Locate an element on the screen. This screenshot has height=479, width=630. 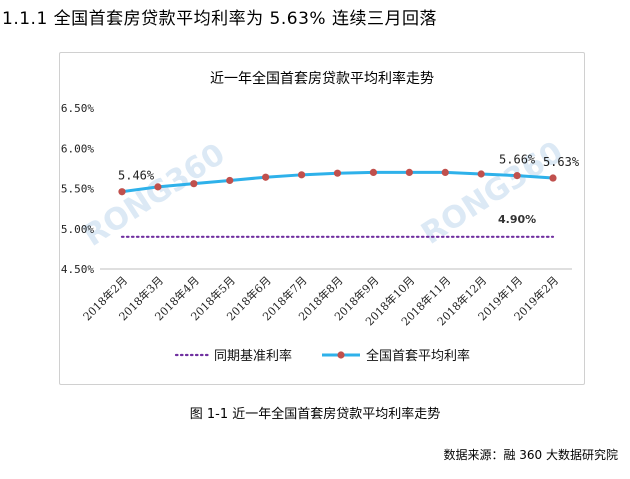
y-tick-label: 5.00% is located at coordinates (77, 229).